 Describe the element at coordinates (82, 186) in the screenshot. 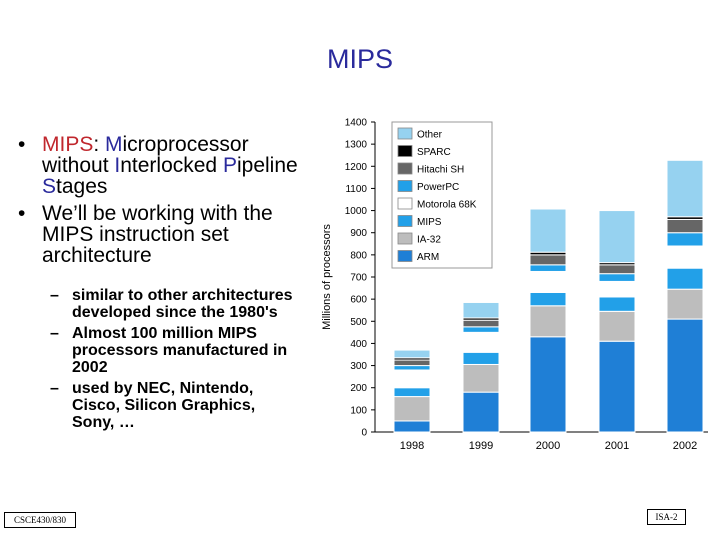

I see `text-tages: tages` at that location.